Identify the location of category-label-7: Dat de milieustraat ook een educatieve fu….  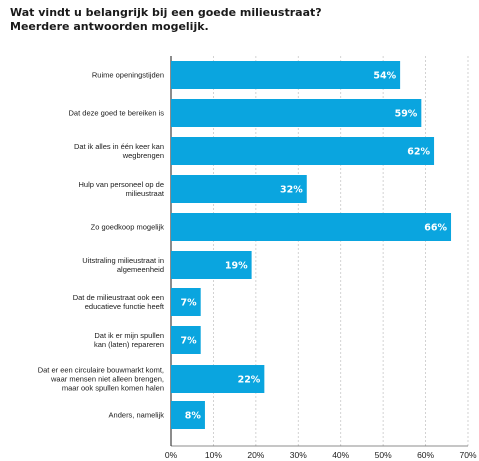
(119, 302).